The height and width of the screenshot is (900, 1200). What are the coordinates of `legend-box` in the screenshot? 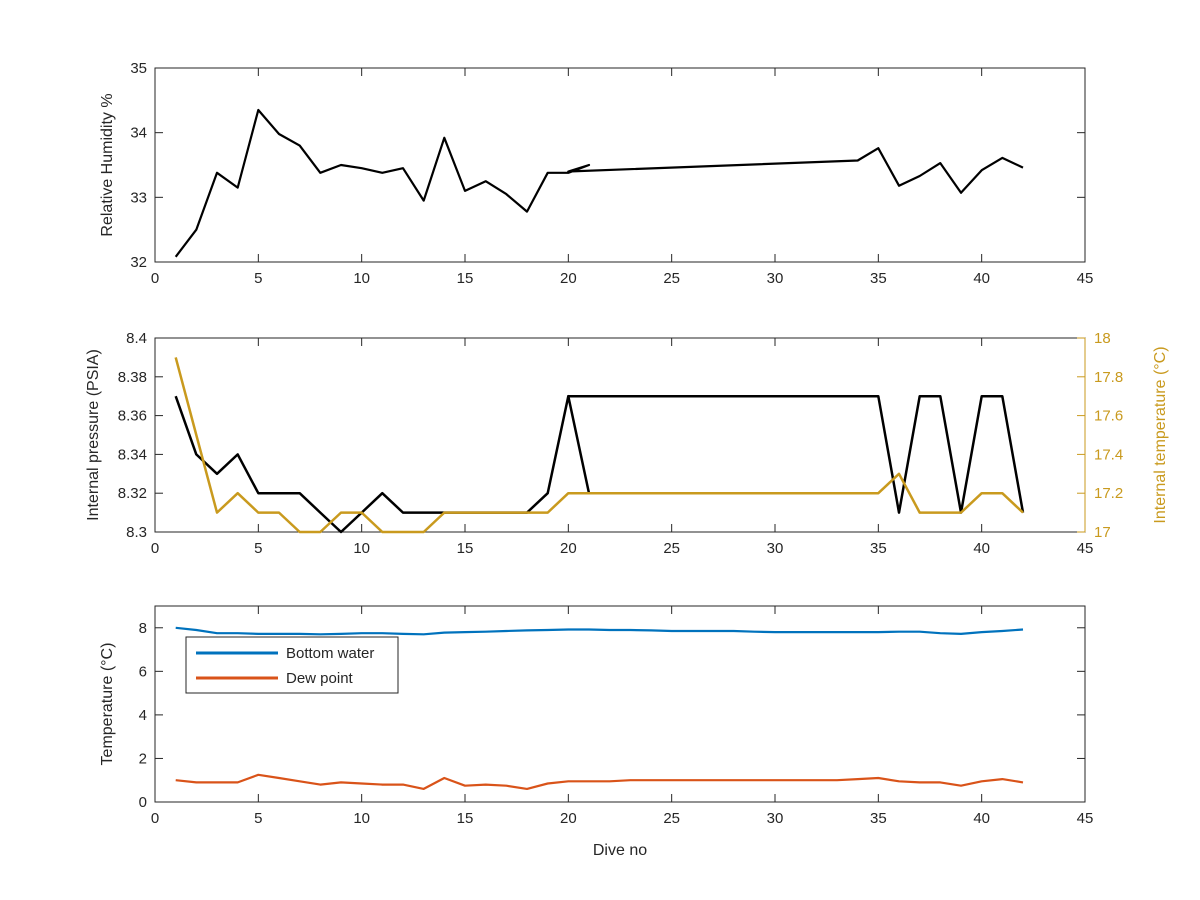 It's located at (292, 665).